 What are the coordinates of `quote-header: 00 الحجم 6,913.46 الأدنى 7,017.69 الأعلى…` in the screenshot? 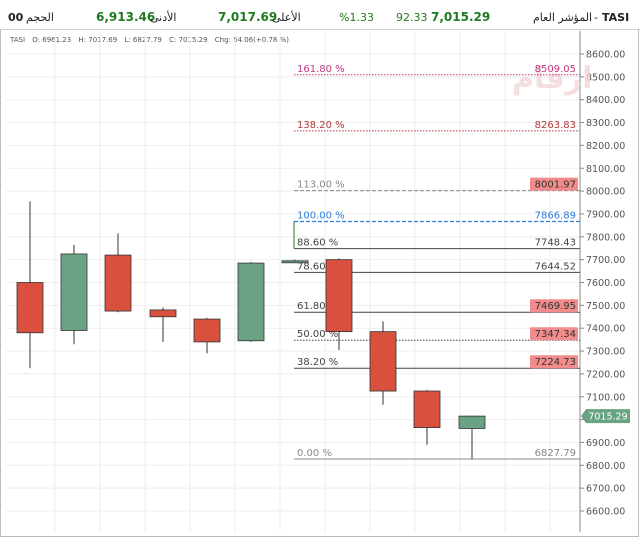 It's located at (320, 15).